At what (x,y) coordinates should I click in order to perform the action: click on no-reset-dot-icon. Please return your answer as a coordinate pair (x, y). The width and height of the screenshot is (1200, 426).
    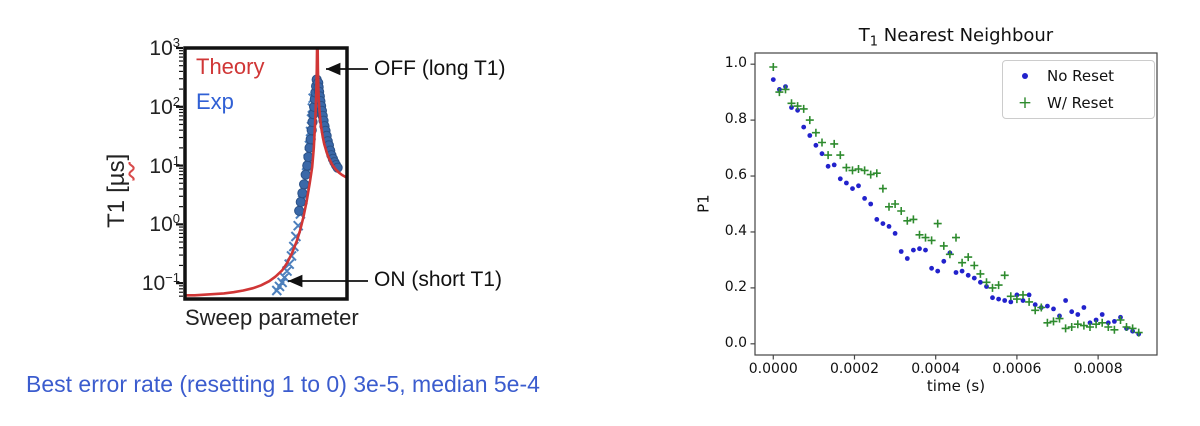
    Looking at the image, I should click on (1025, 75).